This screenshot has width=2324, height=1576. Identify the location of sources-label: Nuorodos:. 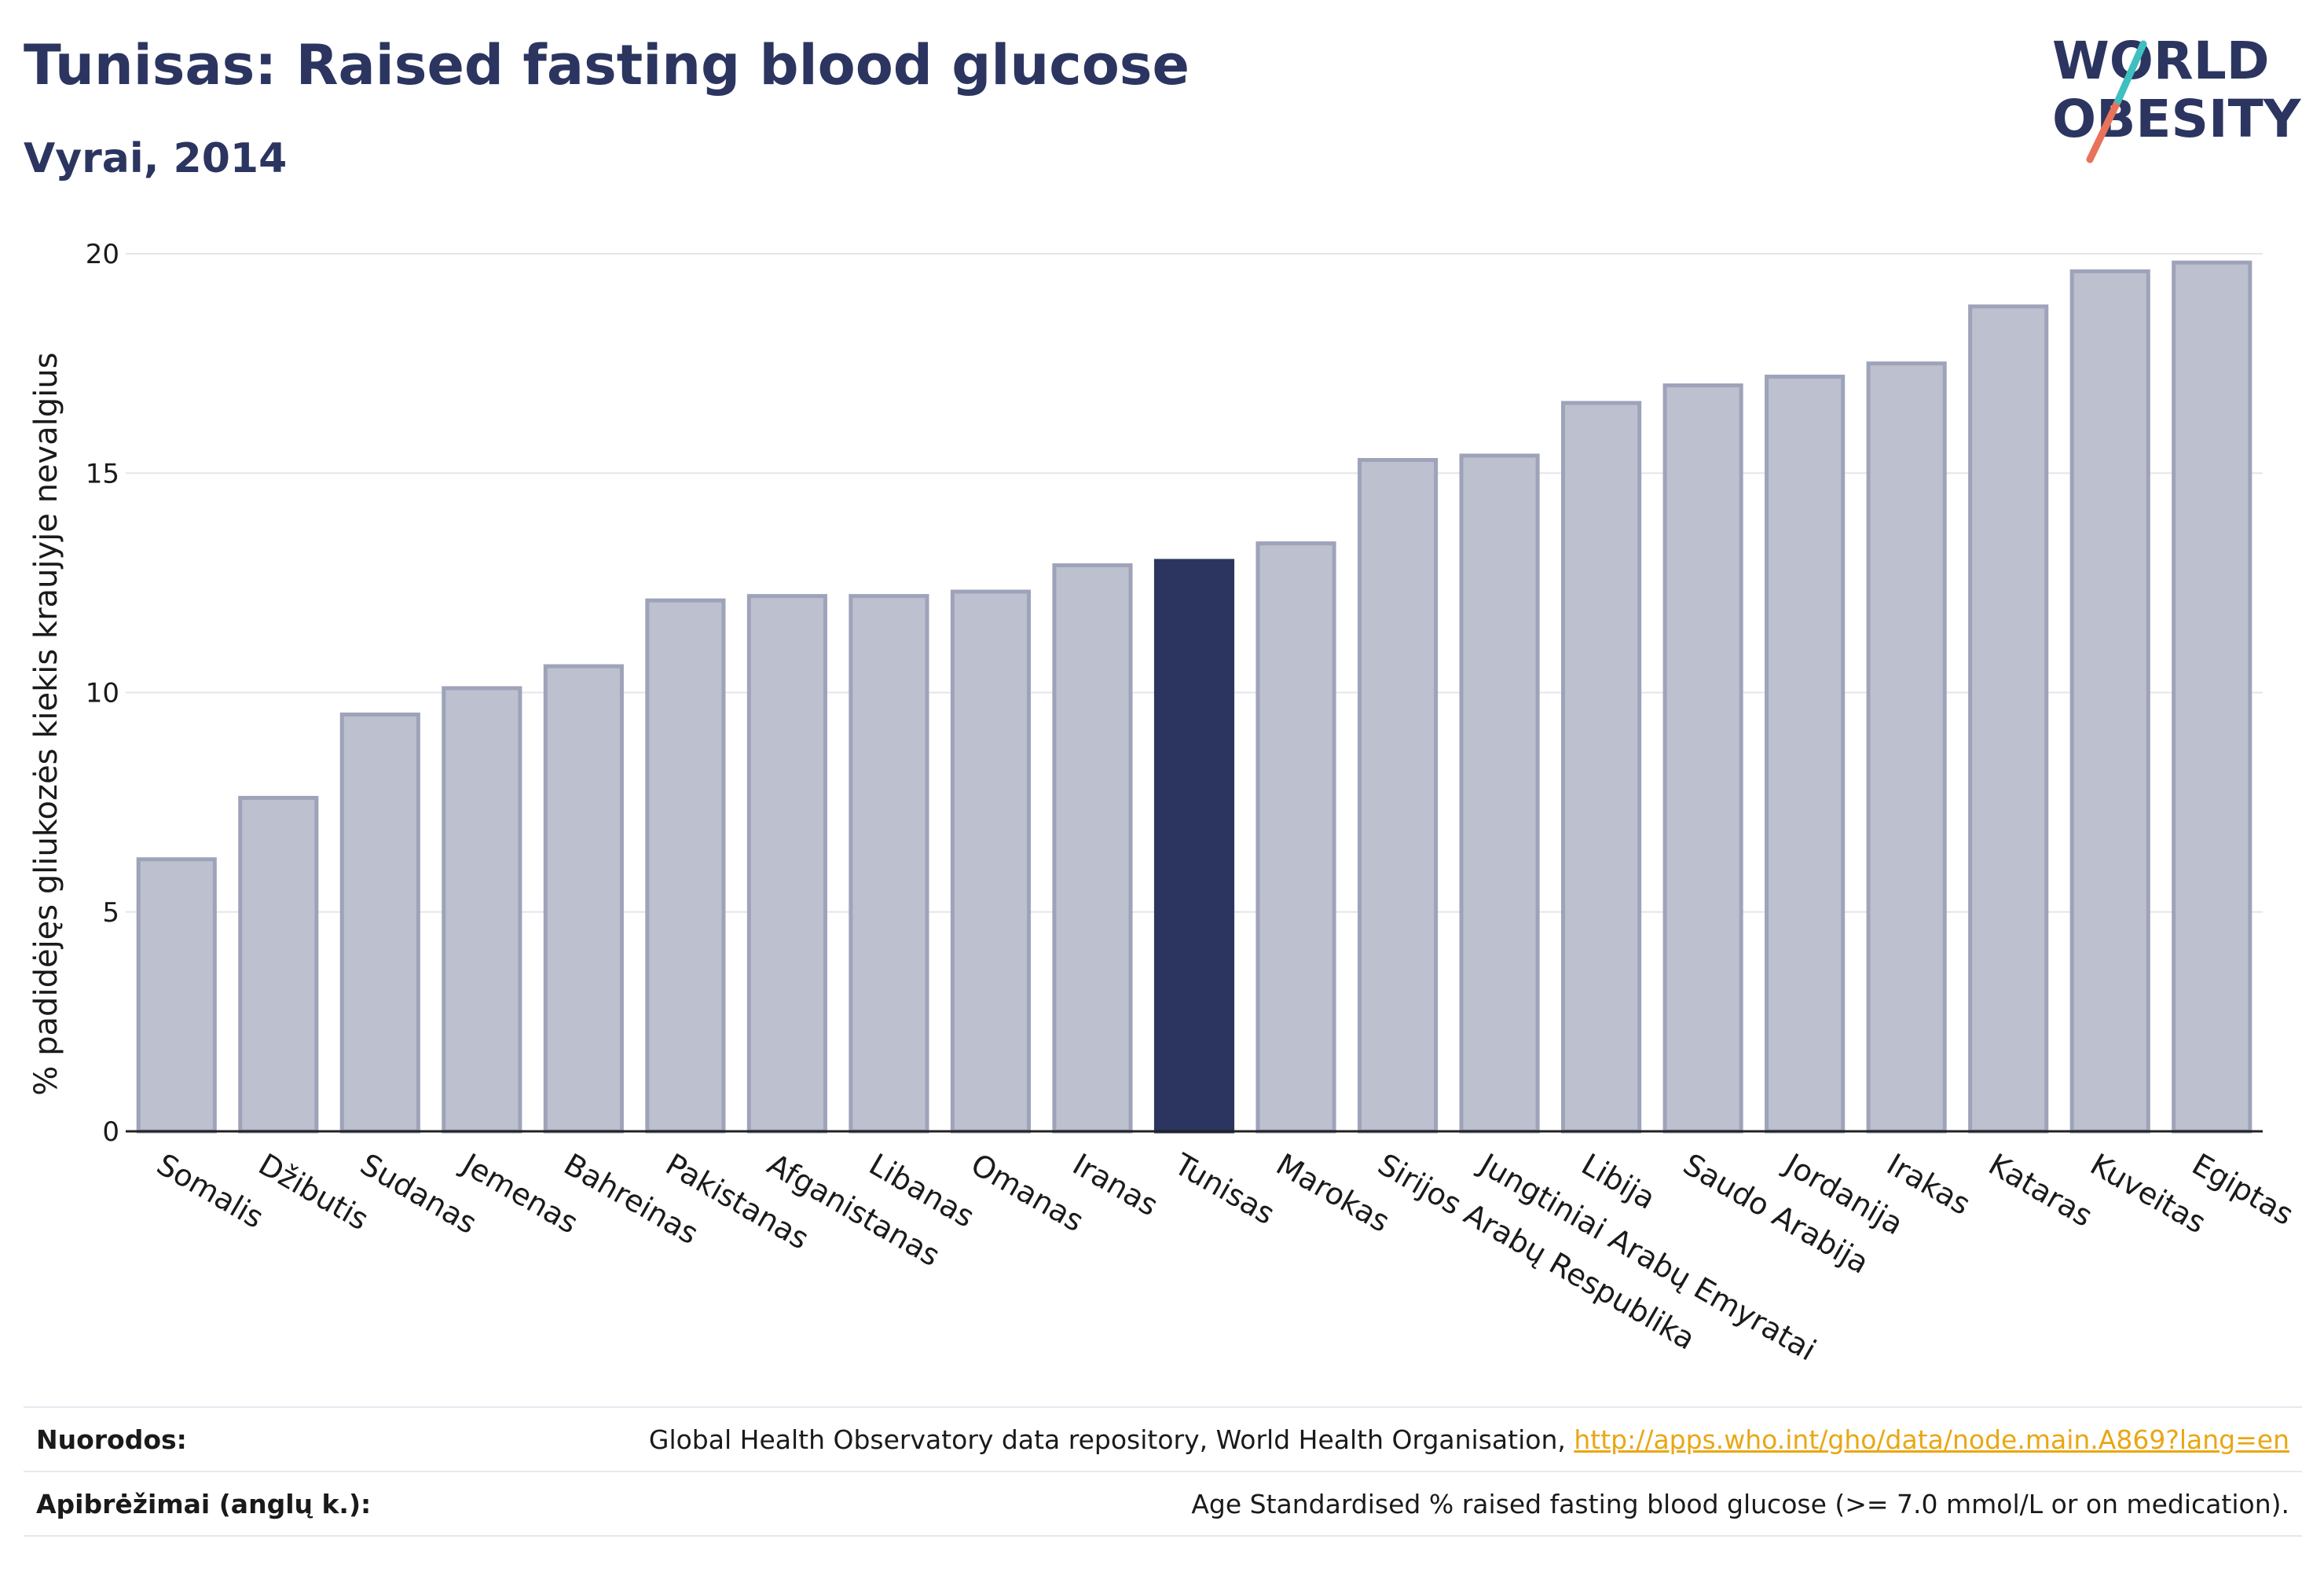
(111, 1439).